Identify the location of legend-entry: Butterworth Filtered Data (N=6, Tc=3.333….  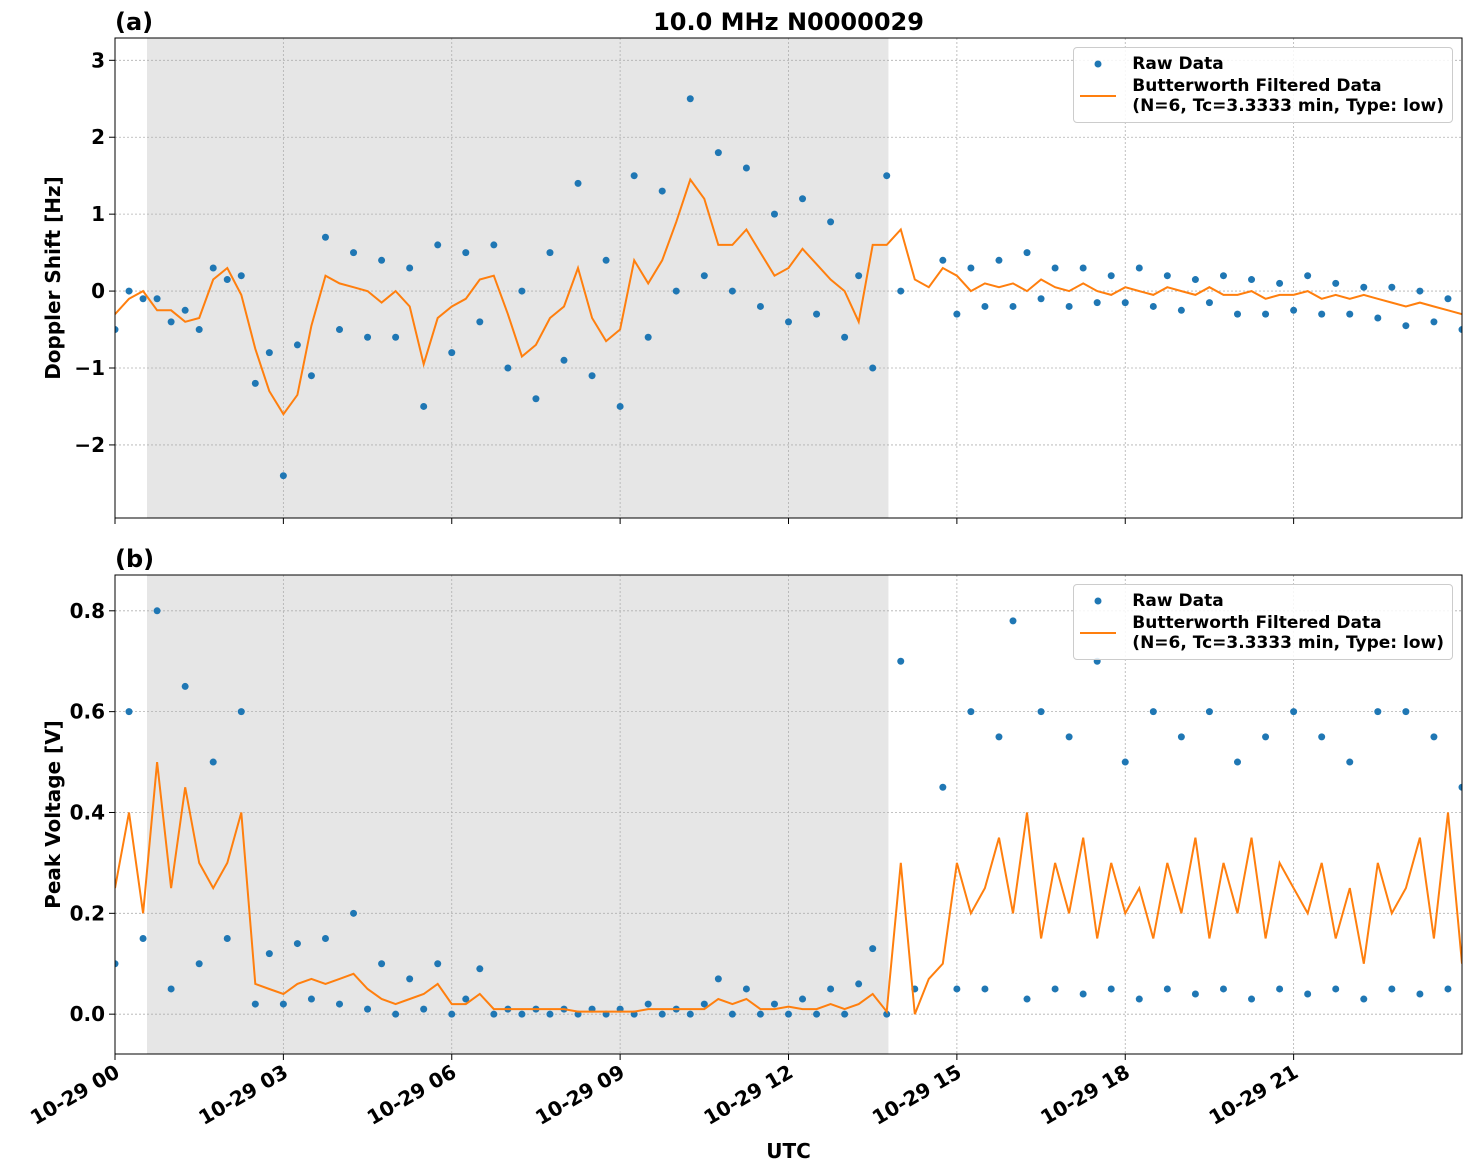
(1262, 96).